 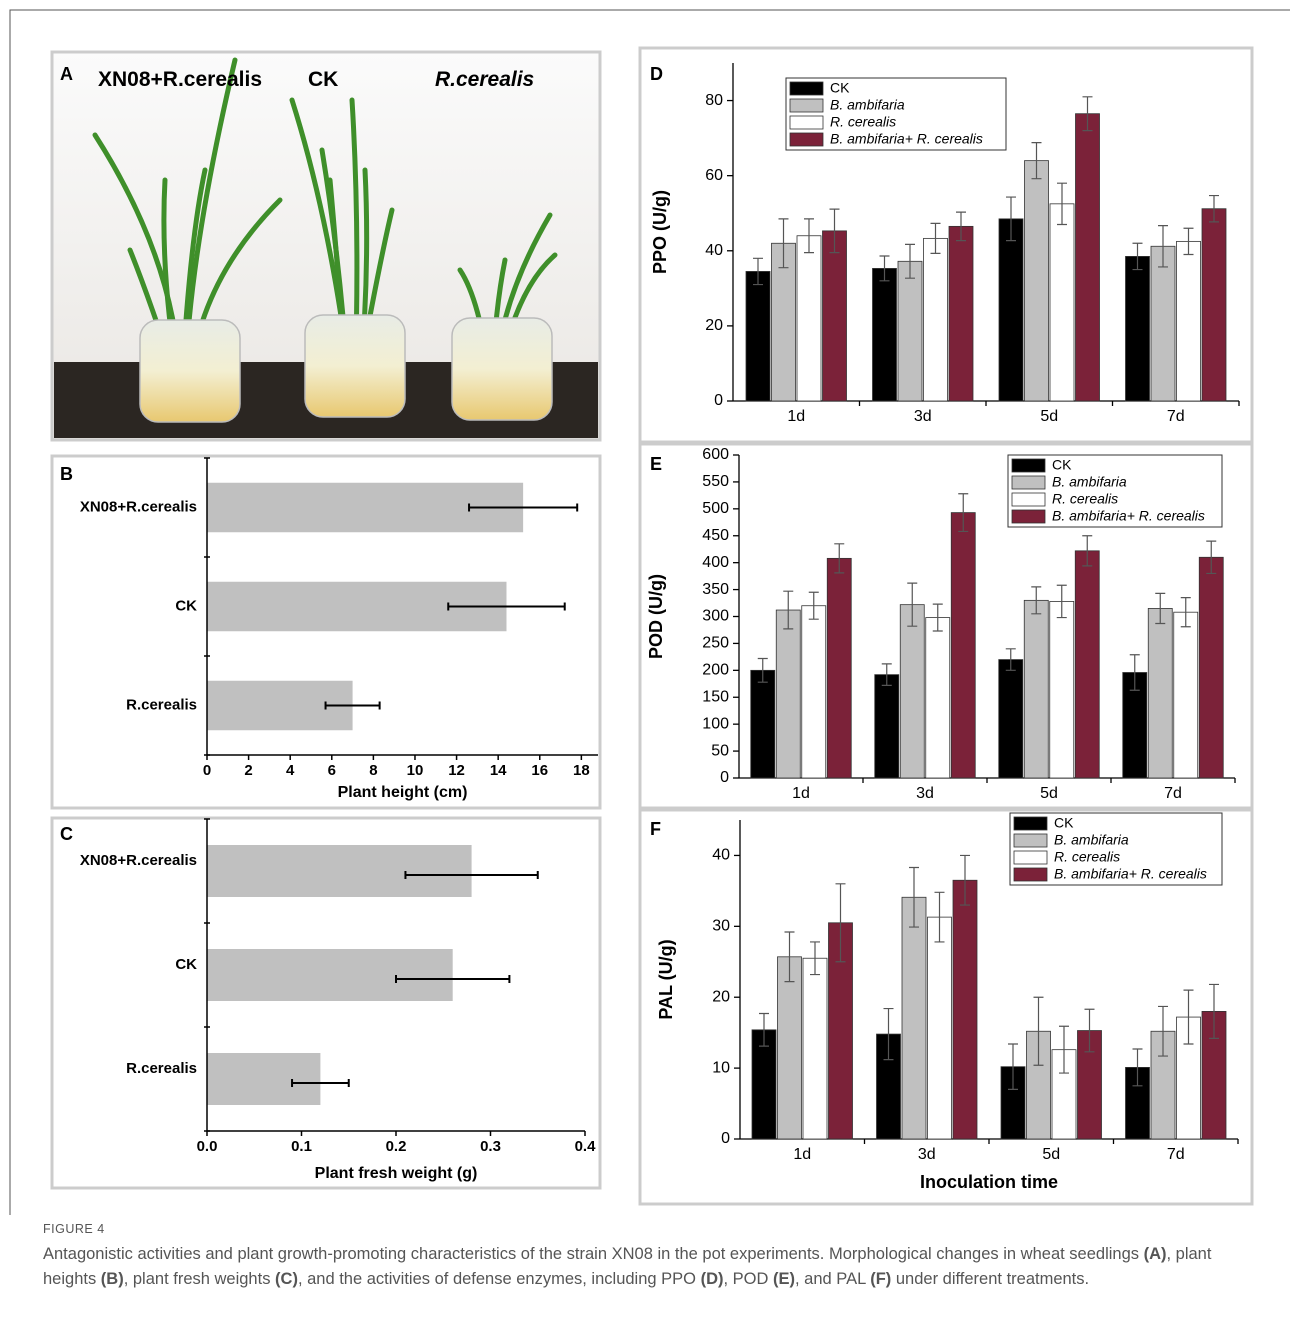 I want to click on x-tick-label: 0.0, so click(x=207, y=1146).